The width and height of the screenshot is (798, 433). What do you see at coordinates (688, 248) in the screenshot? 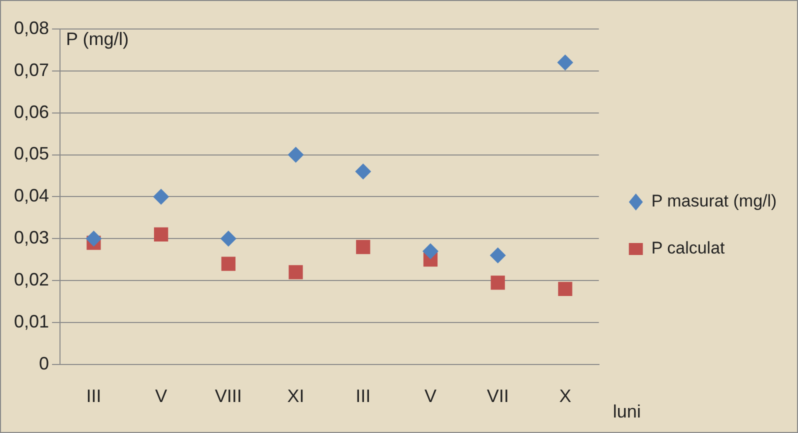
I see `legend-label: P calculat` at bounding box center [688, 248].